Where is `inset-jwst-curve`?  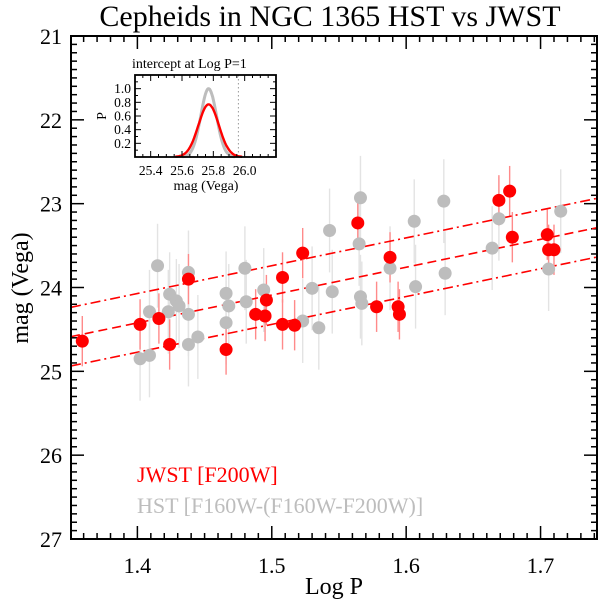 inset-jwst-curve is located at coordinates (209, 130).